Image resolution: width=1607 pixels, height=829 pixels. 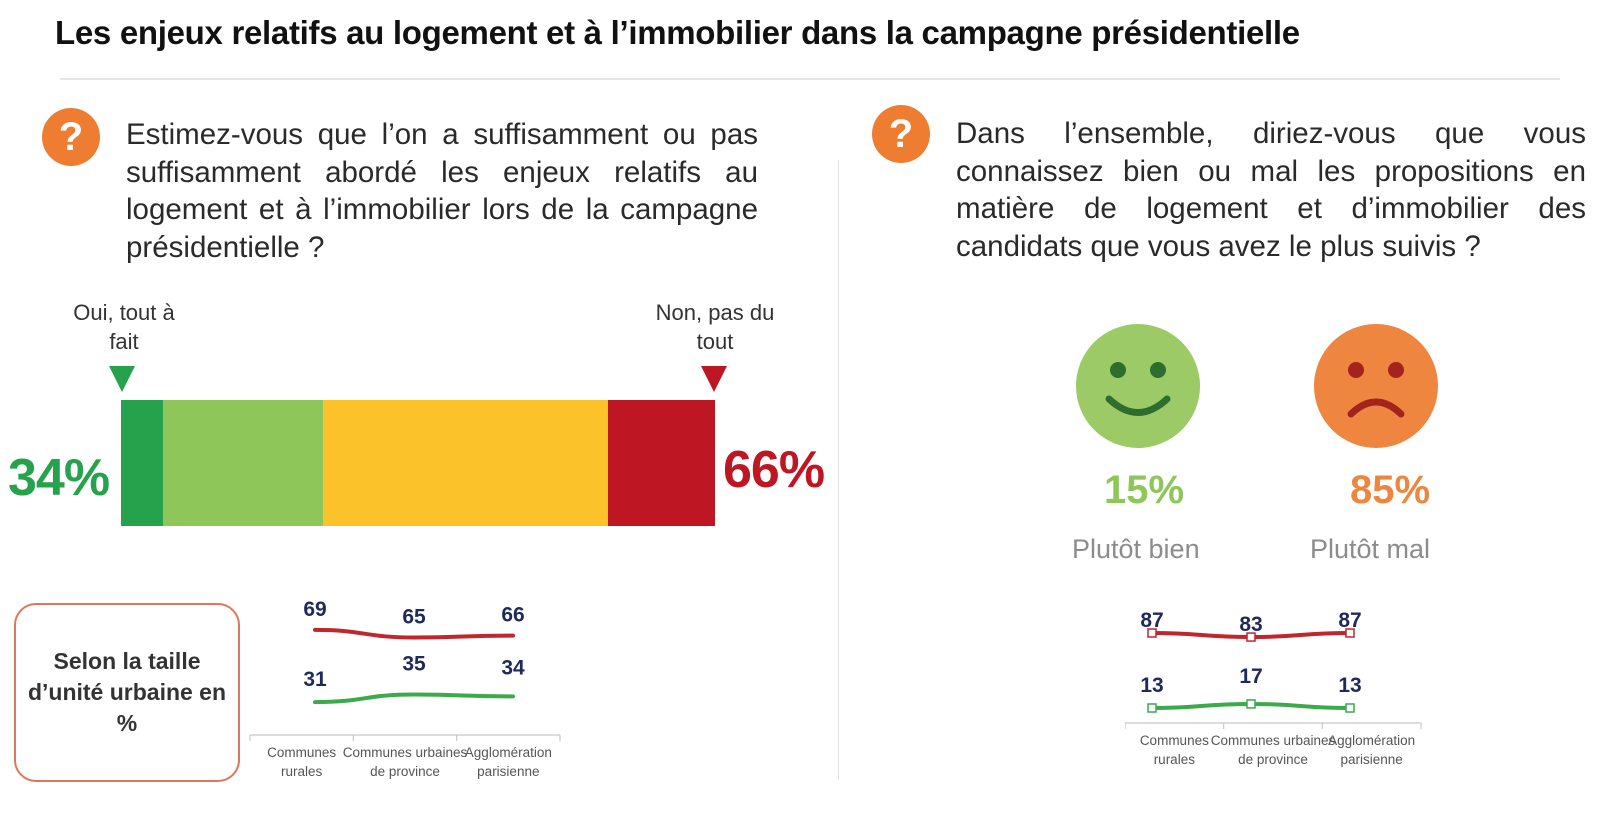 I want to click on smiley-happy-icon, so click(x=1138, y=386).